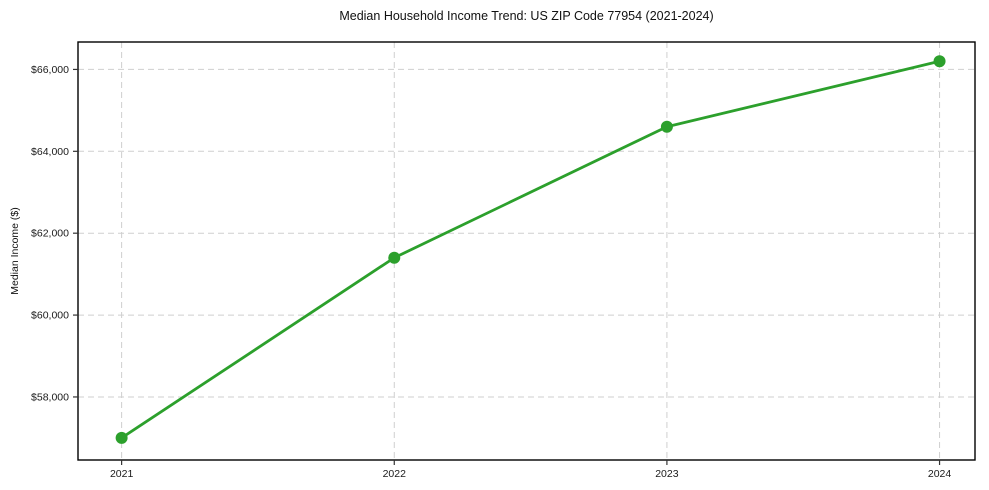 Image resolution: width=989 pixels, height=490 pixels. I want to click on x-tick-label: 2022, so click(395, 474).